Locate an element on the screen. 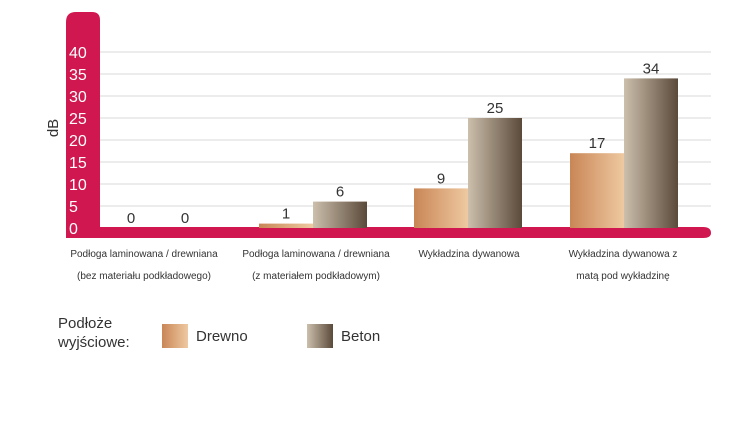  data-label-drewno-3: 9 is located at coordinates (441, 178).